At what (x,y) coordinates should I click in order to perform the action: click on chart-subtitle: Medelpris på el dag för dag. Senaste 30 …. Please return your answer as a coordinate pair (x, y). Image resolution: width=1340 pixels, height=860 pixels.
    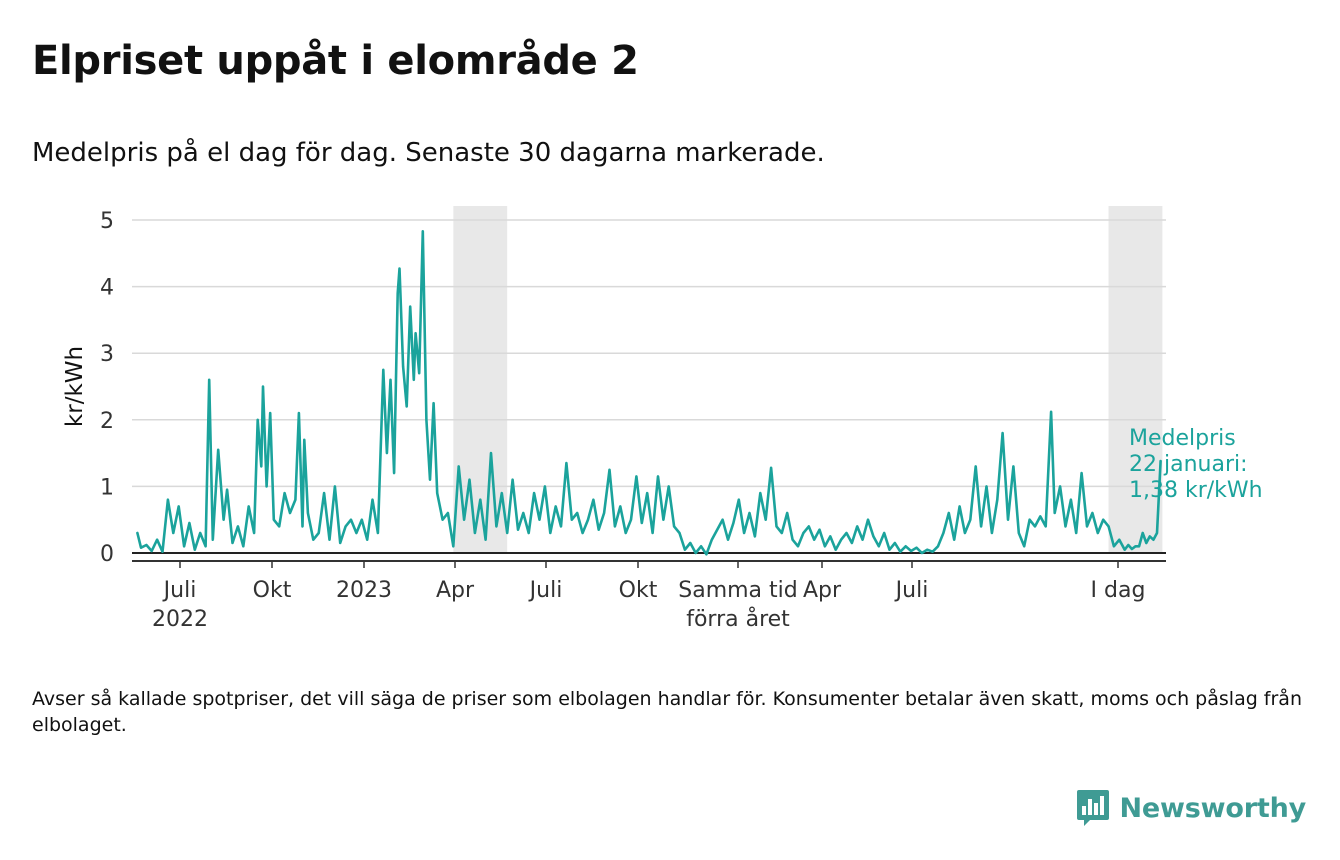
    Looking at the image, I should click on (428, 153).